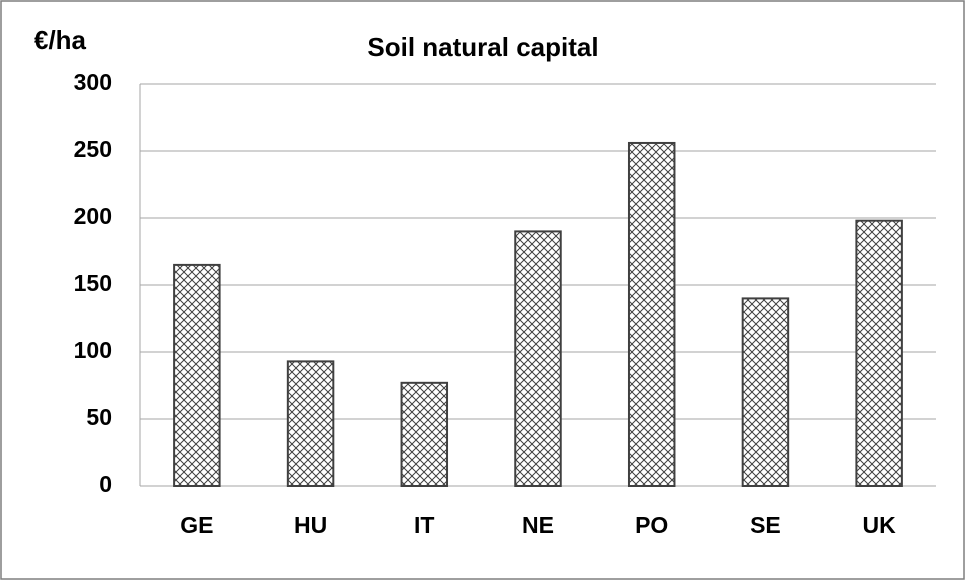 Image resolution: width=966 pixels, height=581 pixels. Describe the element at coordinates (99, 417) in the screenshot. I see `y-tick-label: 50` at that location.